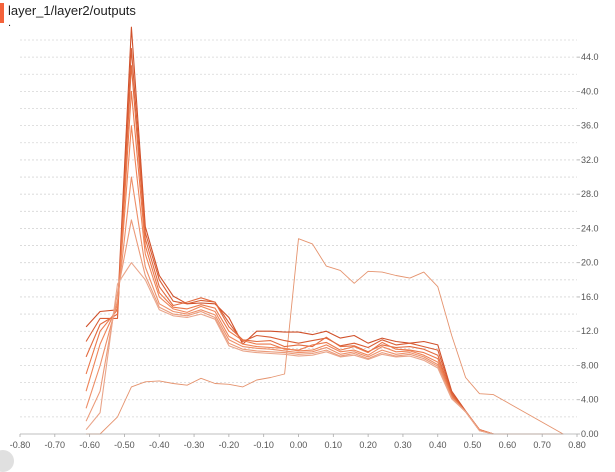 The height and width of the screenshot is (472, 615). I want to click on y-tick-label: 44.0, so click(590, 57).